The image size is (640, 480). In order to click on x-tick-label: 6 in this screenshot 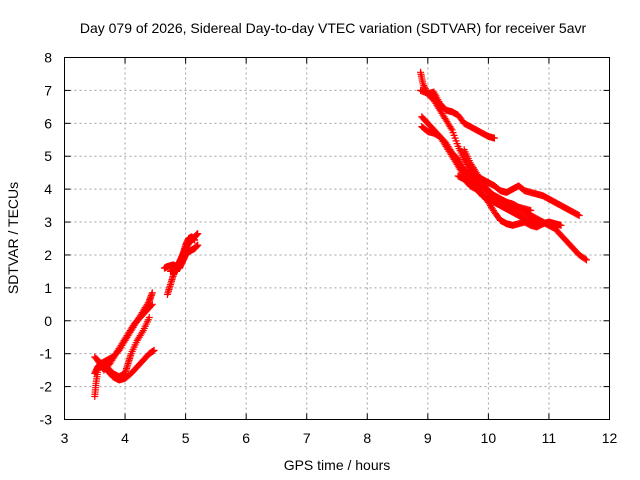, I will do `click(246, 438)`.